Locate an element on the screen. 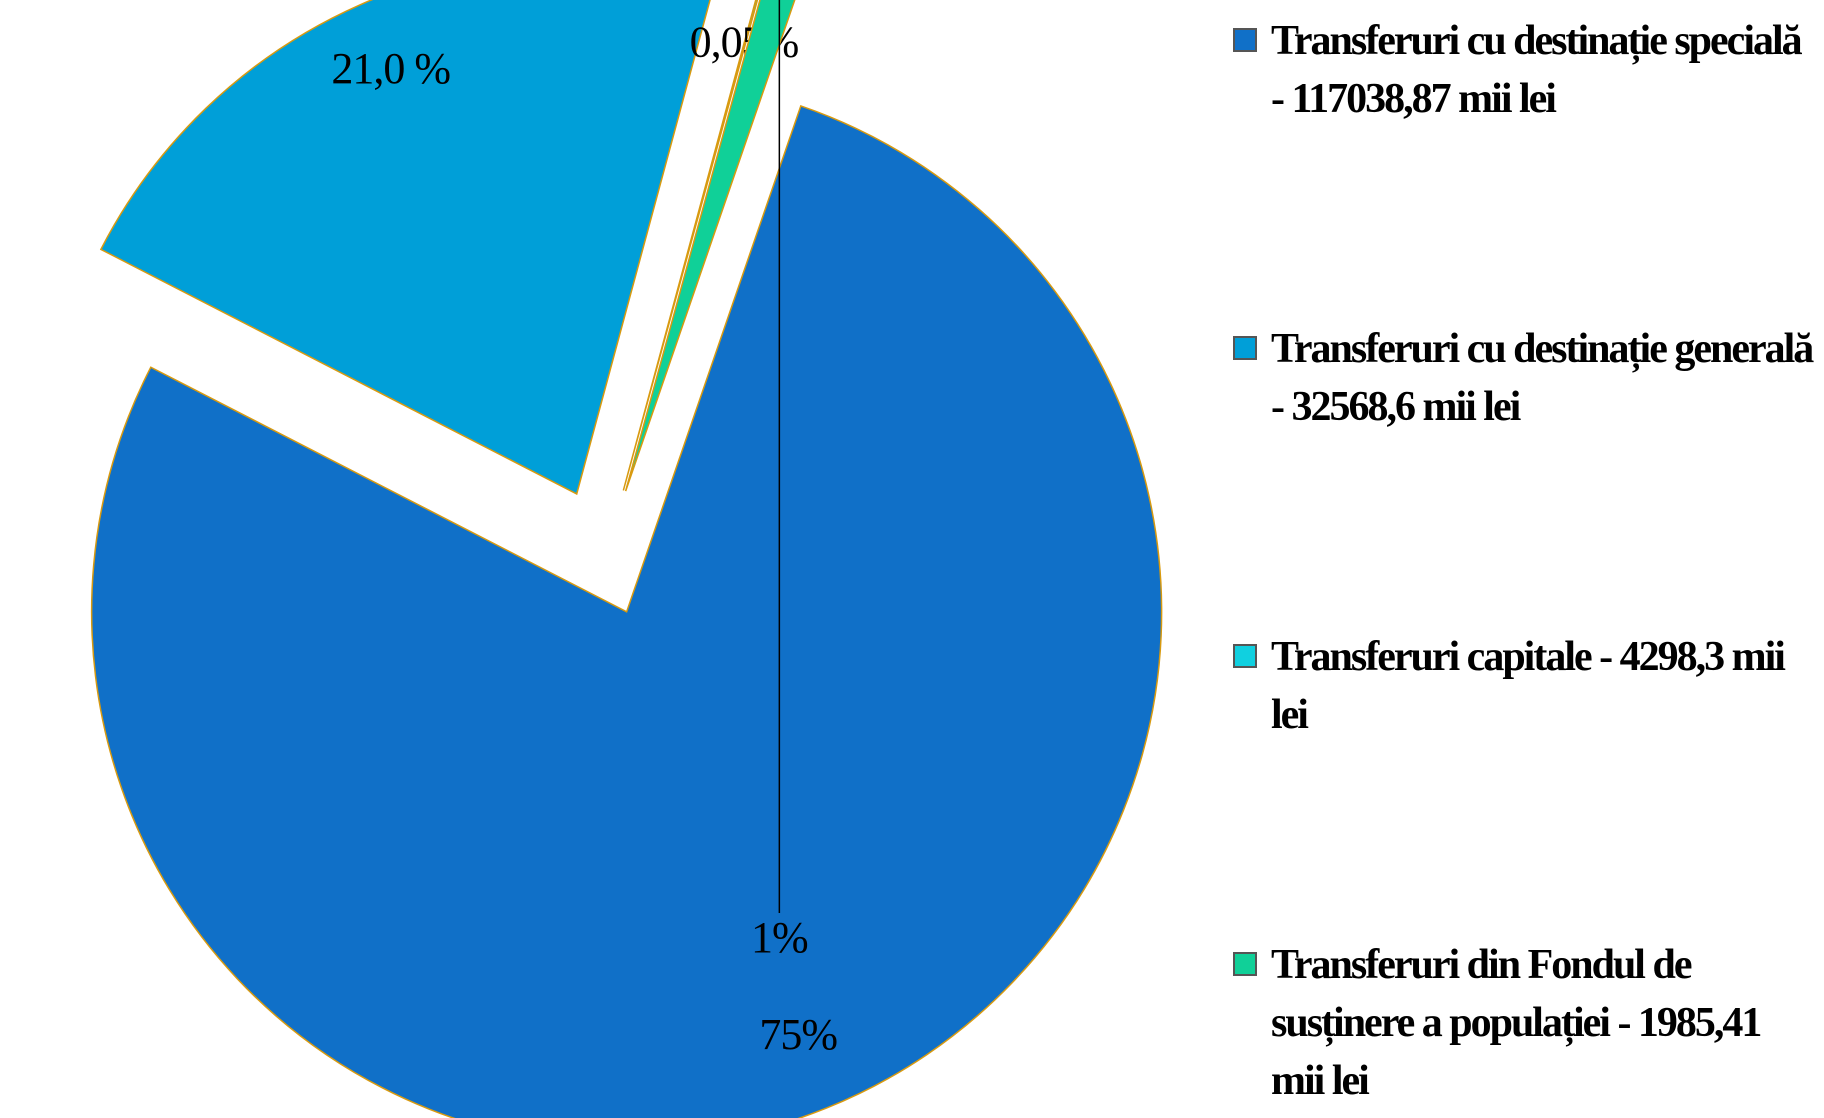 This screenshot has width=1824, height=1118. data-label: 21,0 % is located at coordinates (390, 68).